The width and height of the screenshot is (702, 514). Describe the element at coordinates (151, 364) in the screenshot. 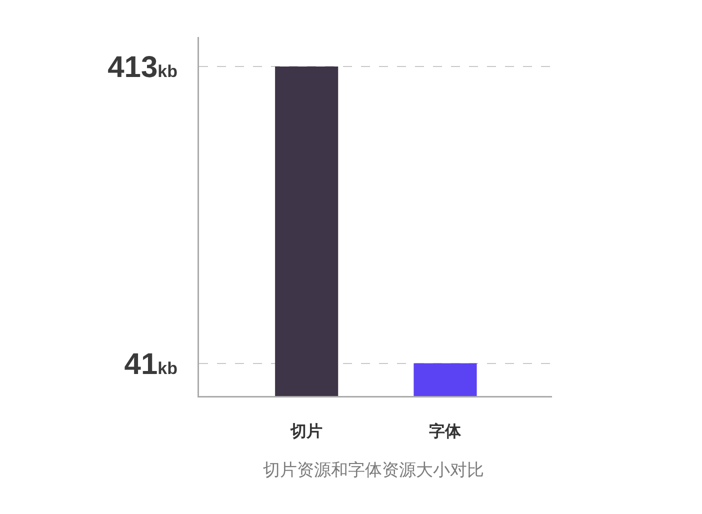

I see `y-tick-label: 41kb` at that location.